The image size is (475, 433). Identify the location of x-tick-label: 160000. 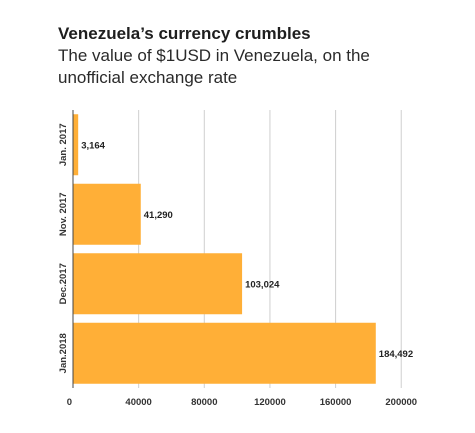
(336, 402).